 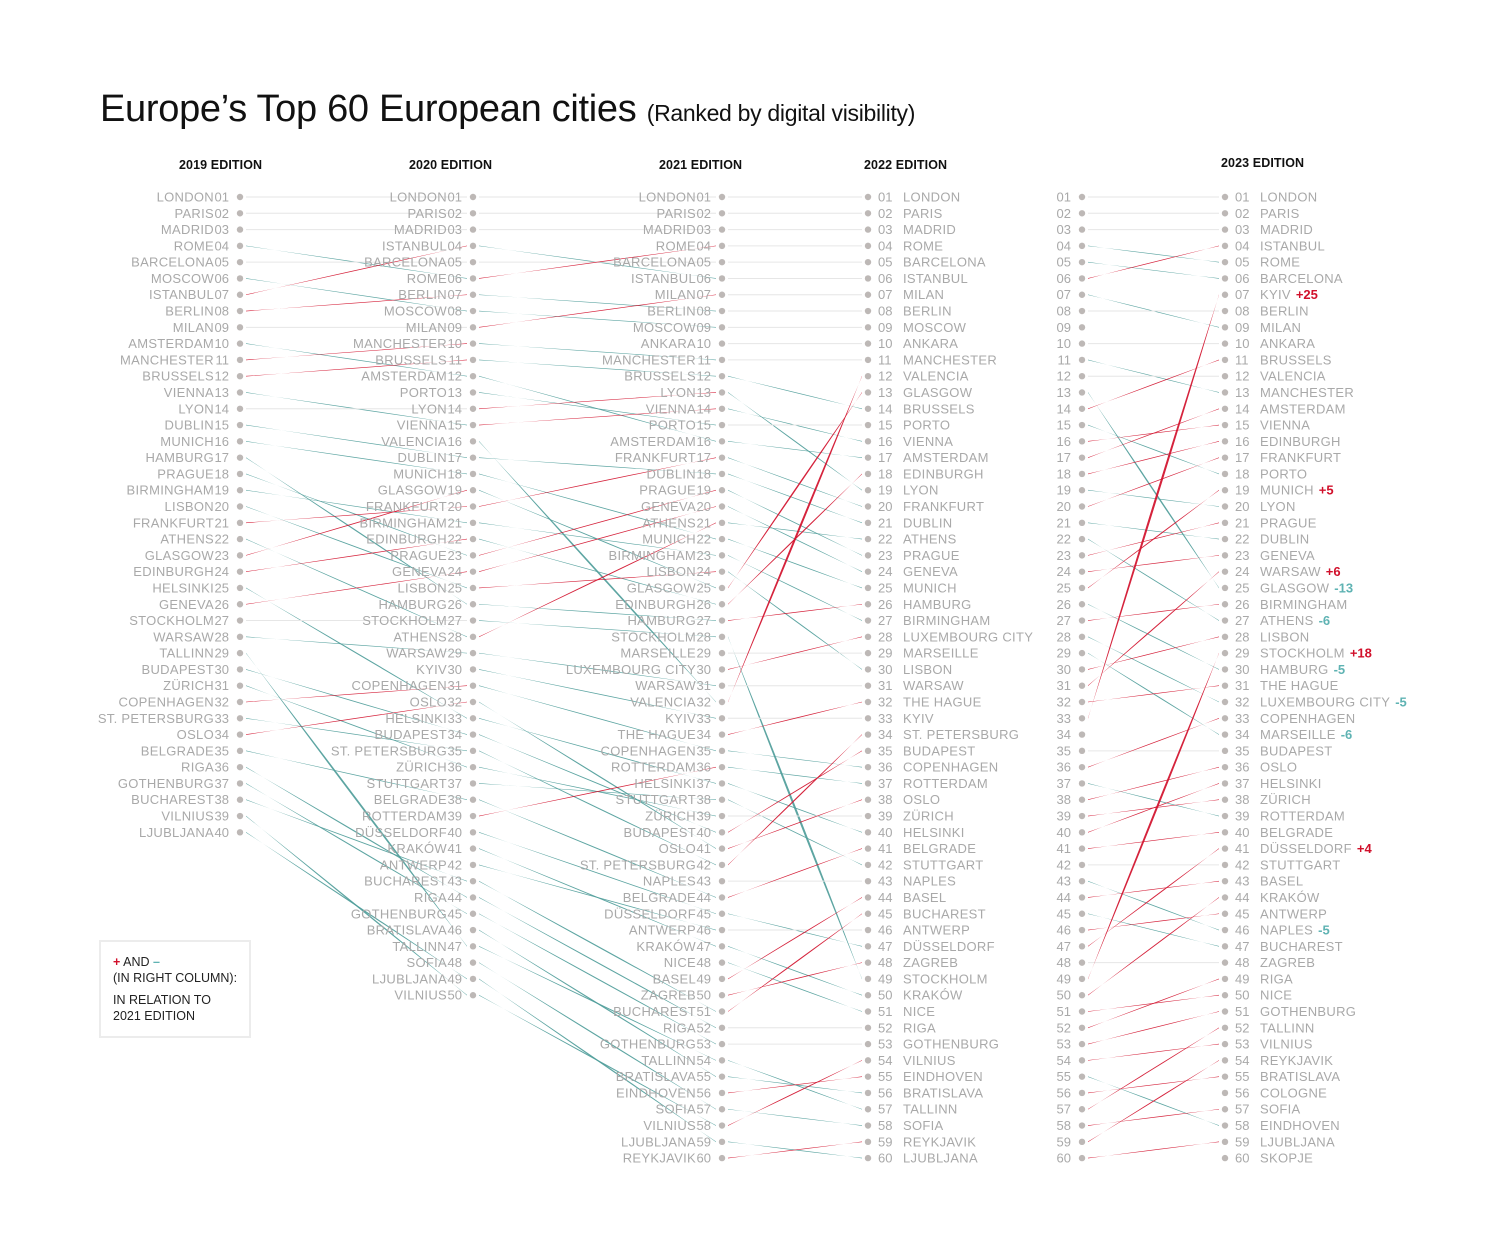 I want to click on city-label: STUTTGART, so click(x=943, y=864).